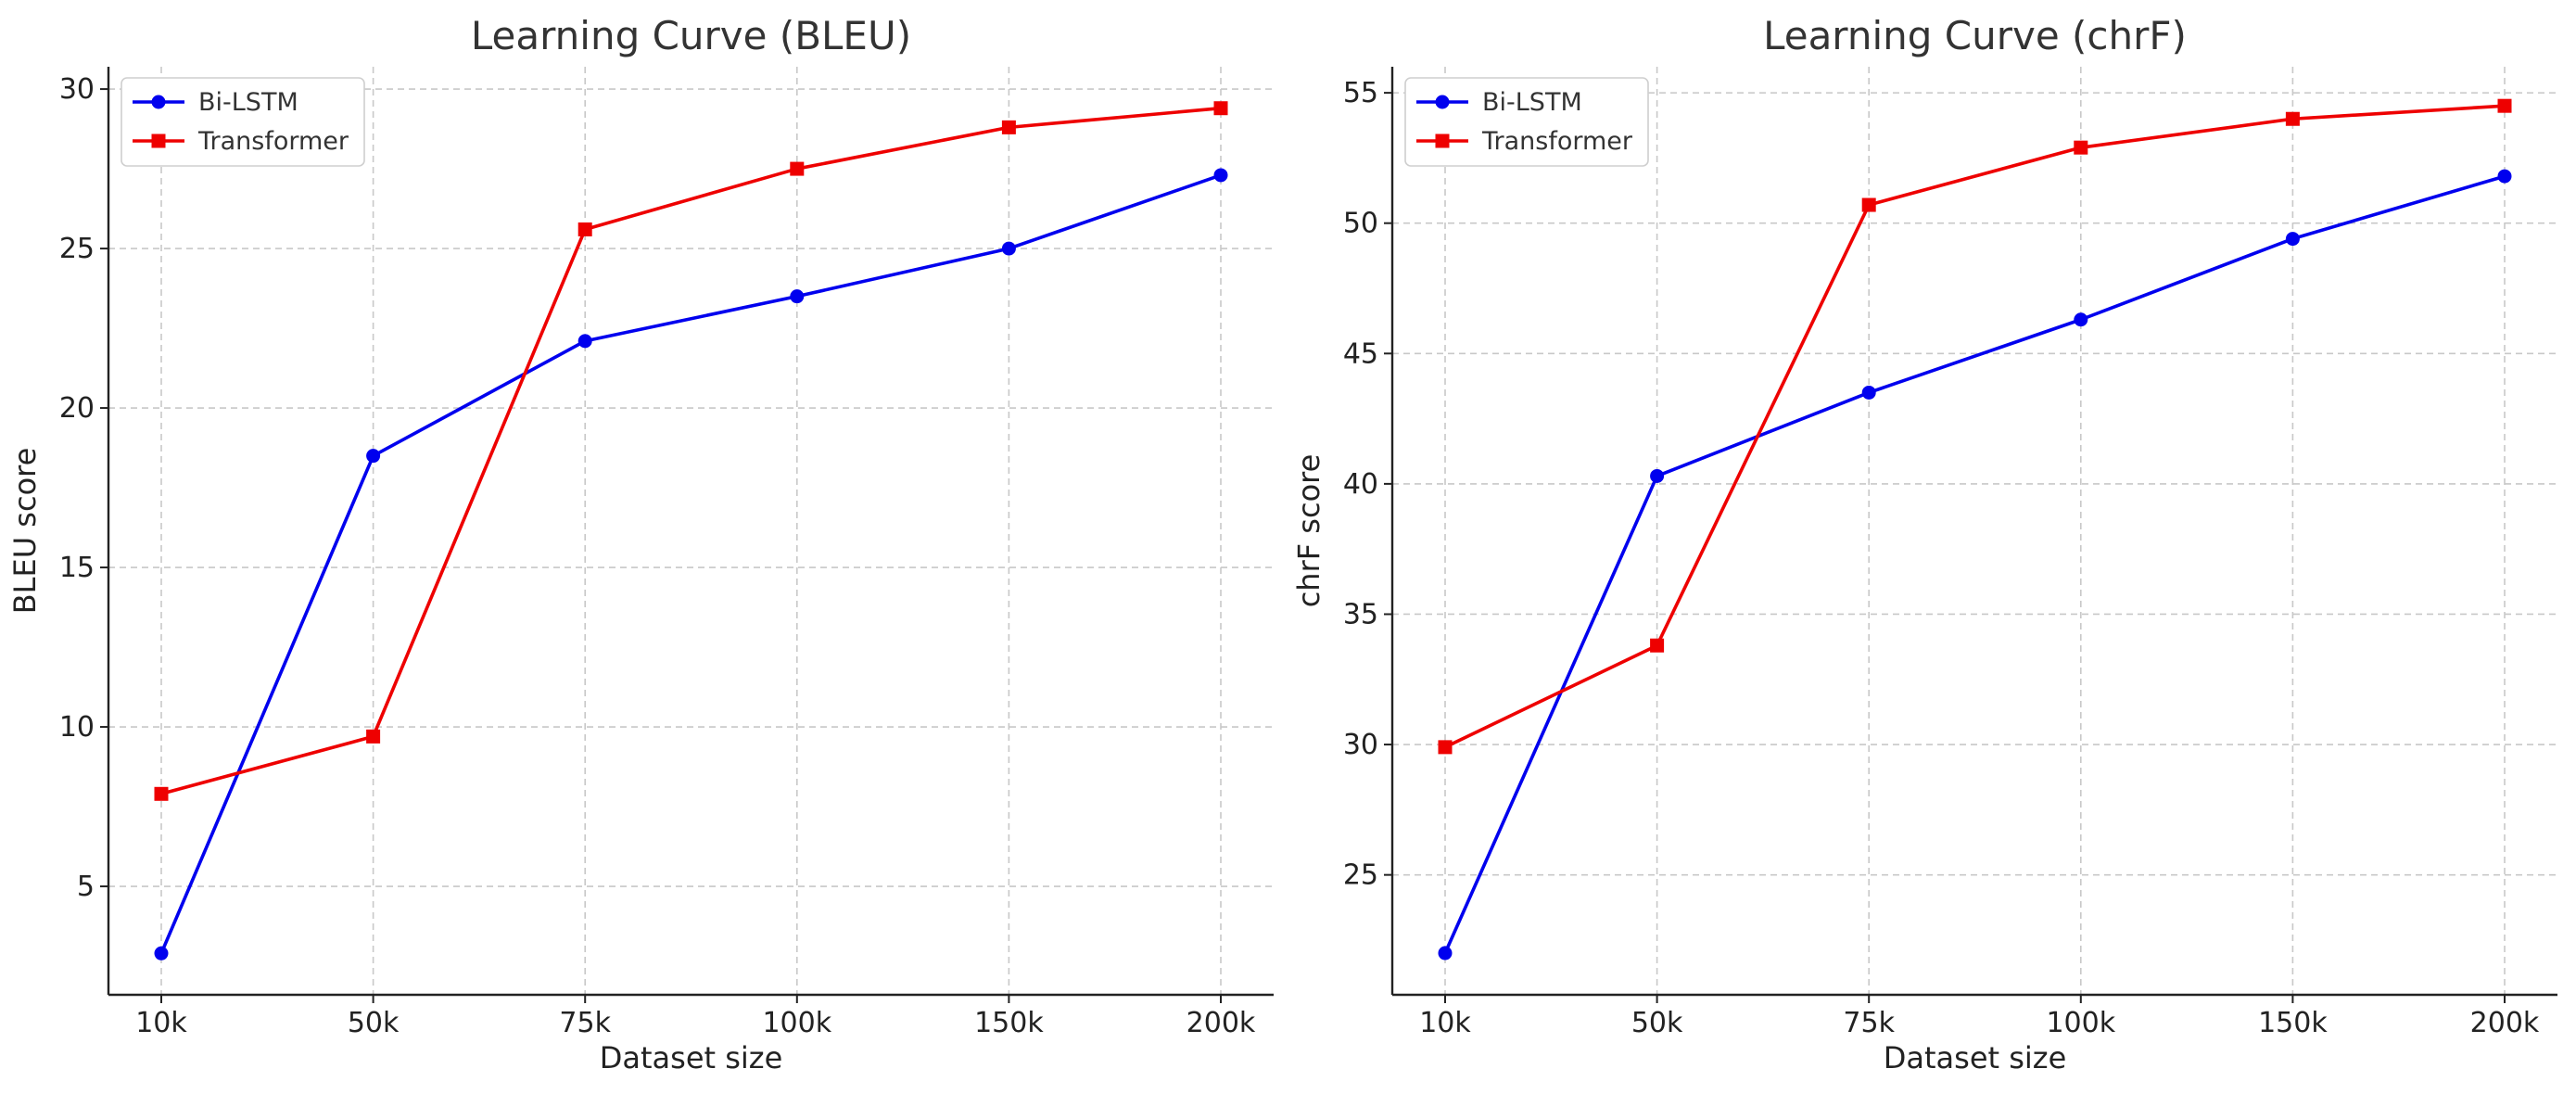 The height and width of the screenshot is (1094, 2576). I want to click on y-tick-label: 45, so click(1360, 353).